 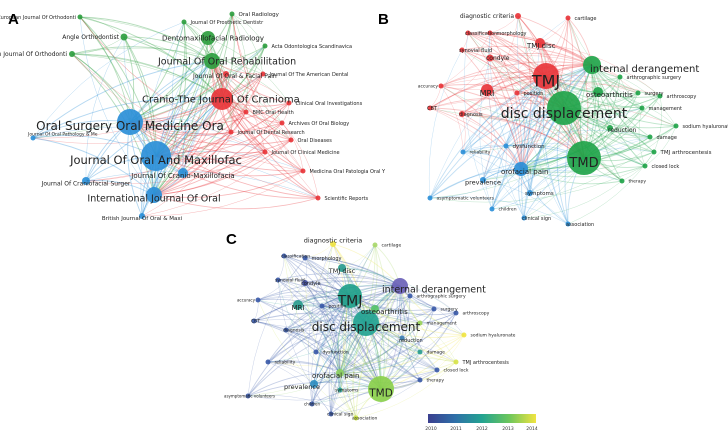 I want to click on node-label: British Journal Of Oral & Maxi, so click(x=142, y=219).